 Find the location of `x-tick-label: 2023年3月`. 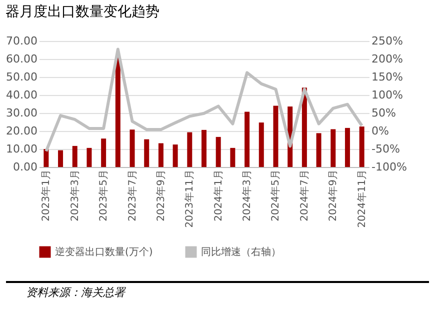

x-tick-label: 2023年3月 is located at coordinates (74, 196).